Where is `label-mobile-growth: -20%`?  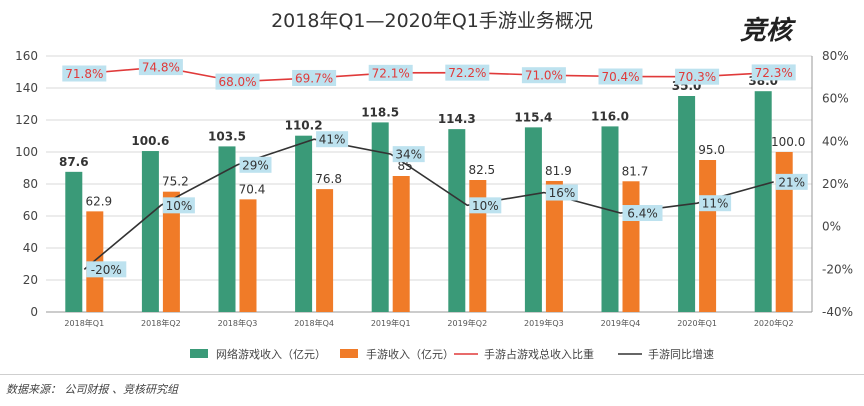
label-mobile-growth: -20% is located at coordinates (106, 270).